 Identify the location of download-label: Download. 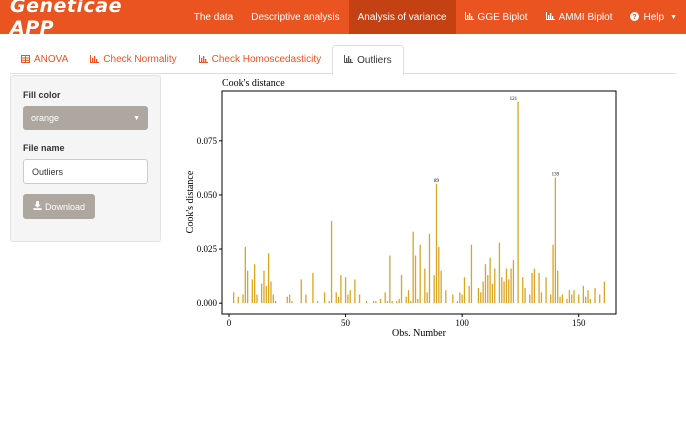
(65, 206).